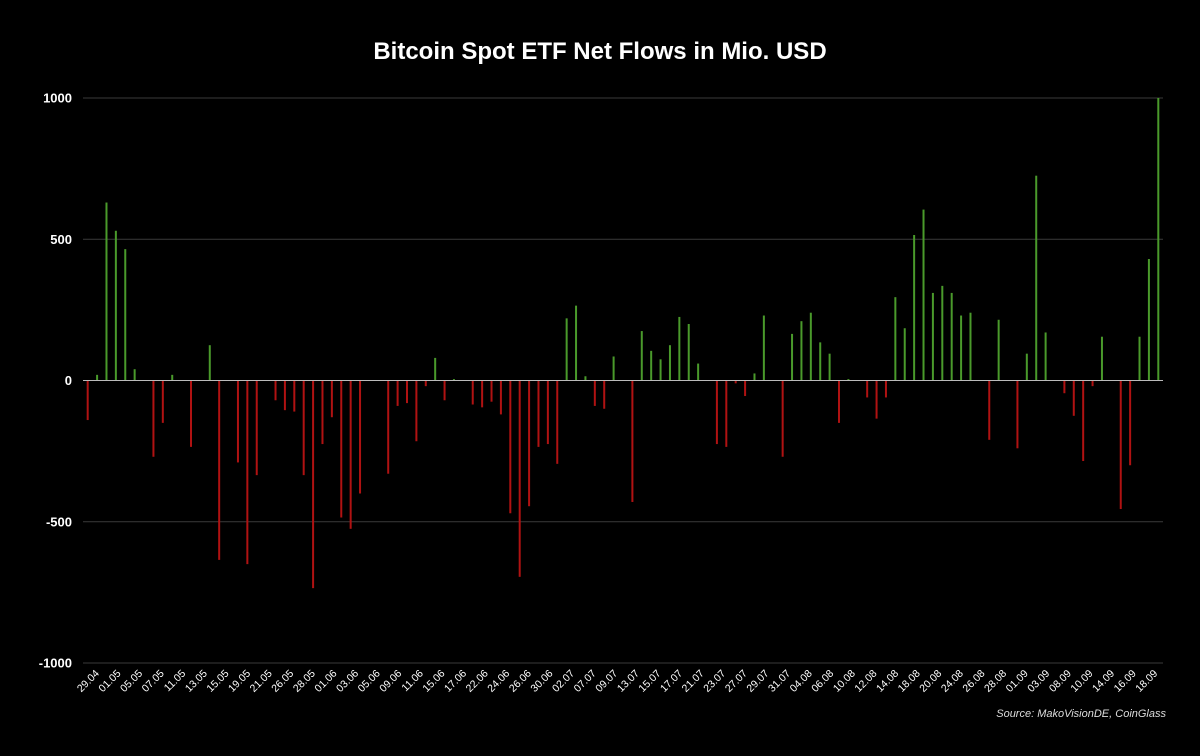  I want to click on x-tick-label: 10.09, so click(1081, 681).